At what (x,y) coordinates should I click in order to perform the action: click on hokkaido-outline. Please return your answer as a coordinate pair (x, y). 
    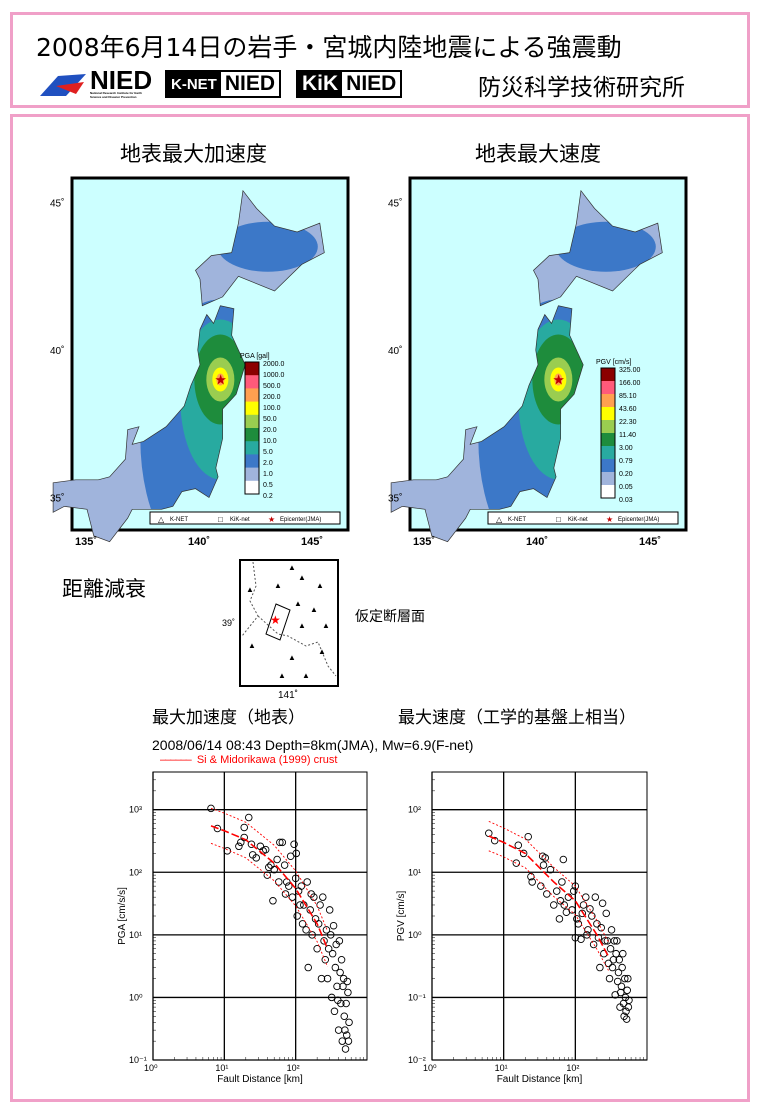
    Looking at the image, I should click on (260, 248).